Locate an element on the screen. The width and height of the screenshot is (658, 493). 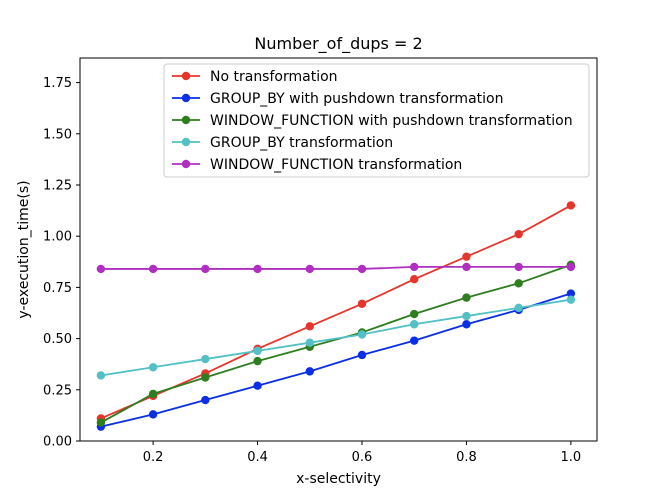
legend-label: No transformation is located at coordinates (274, 77).